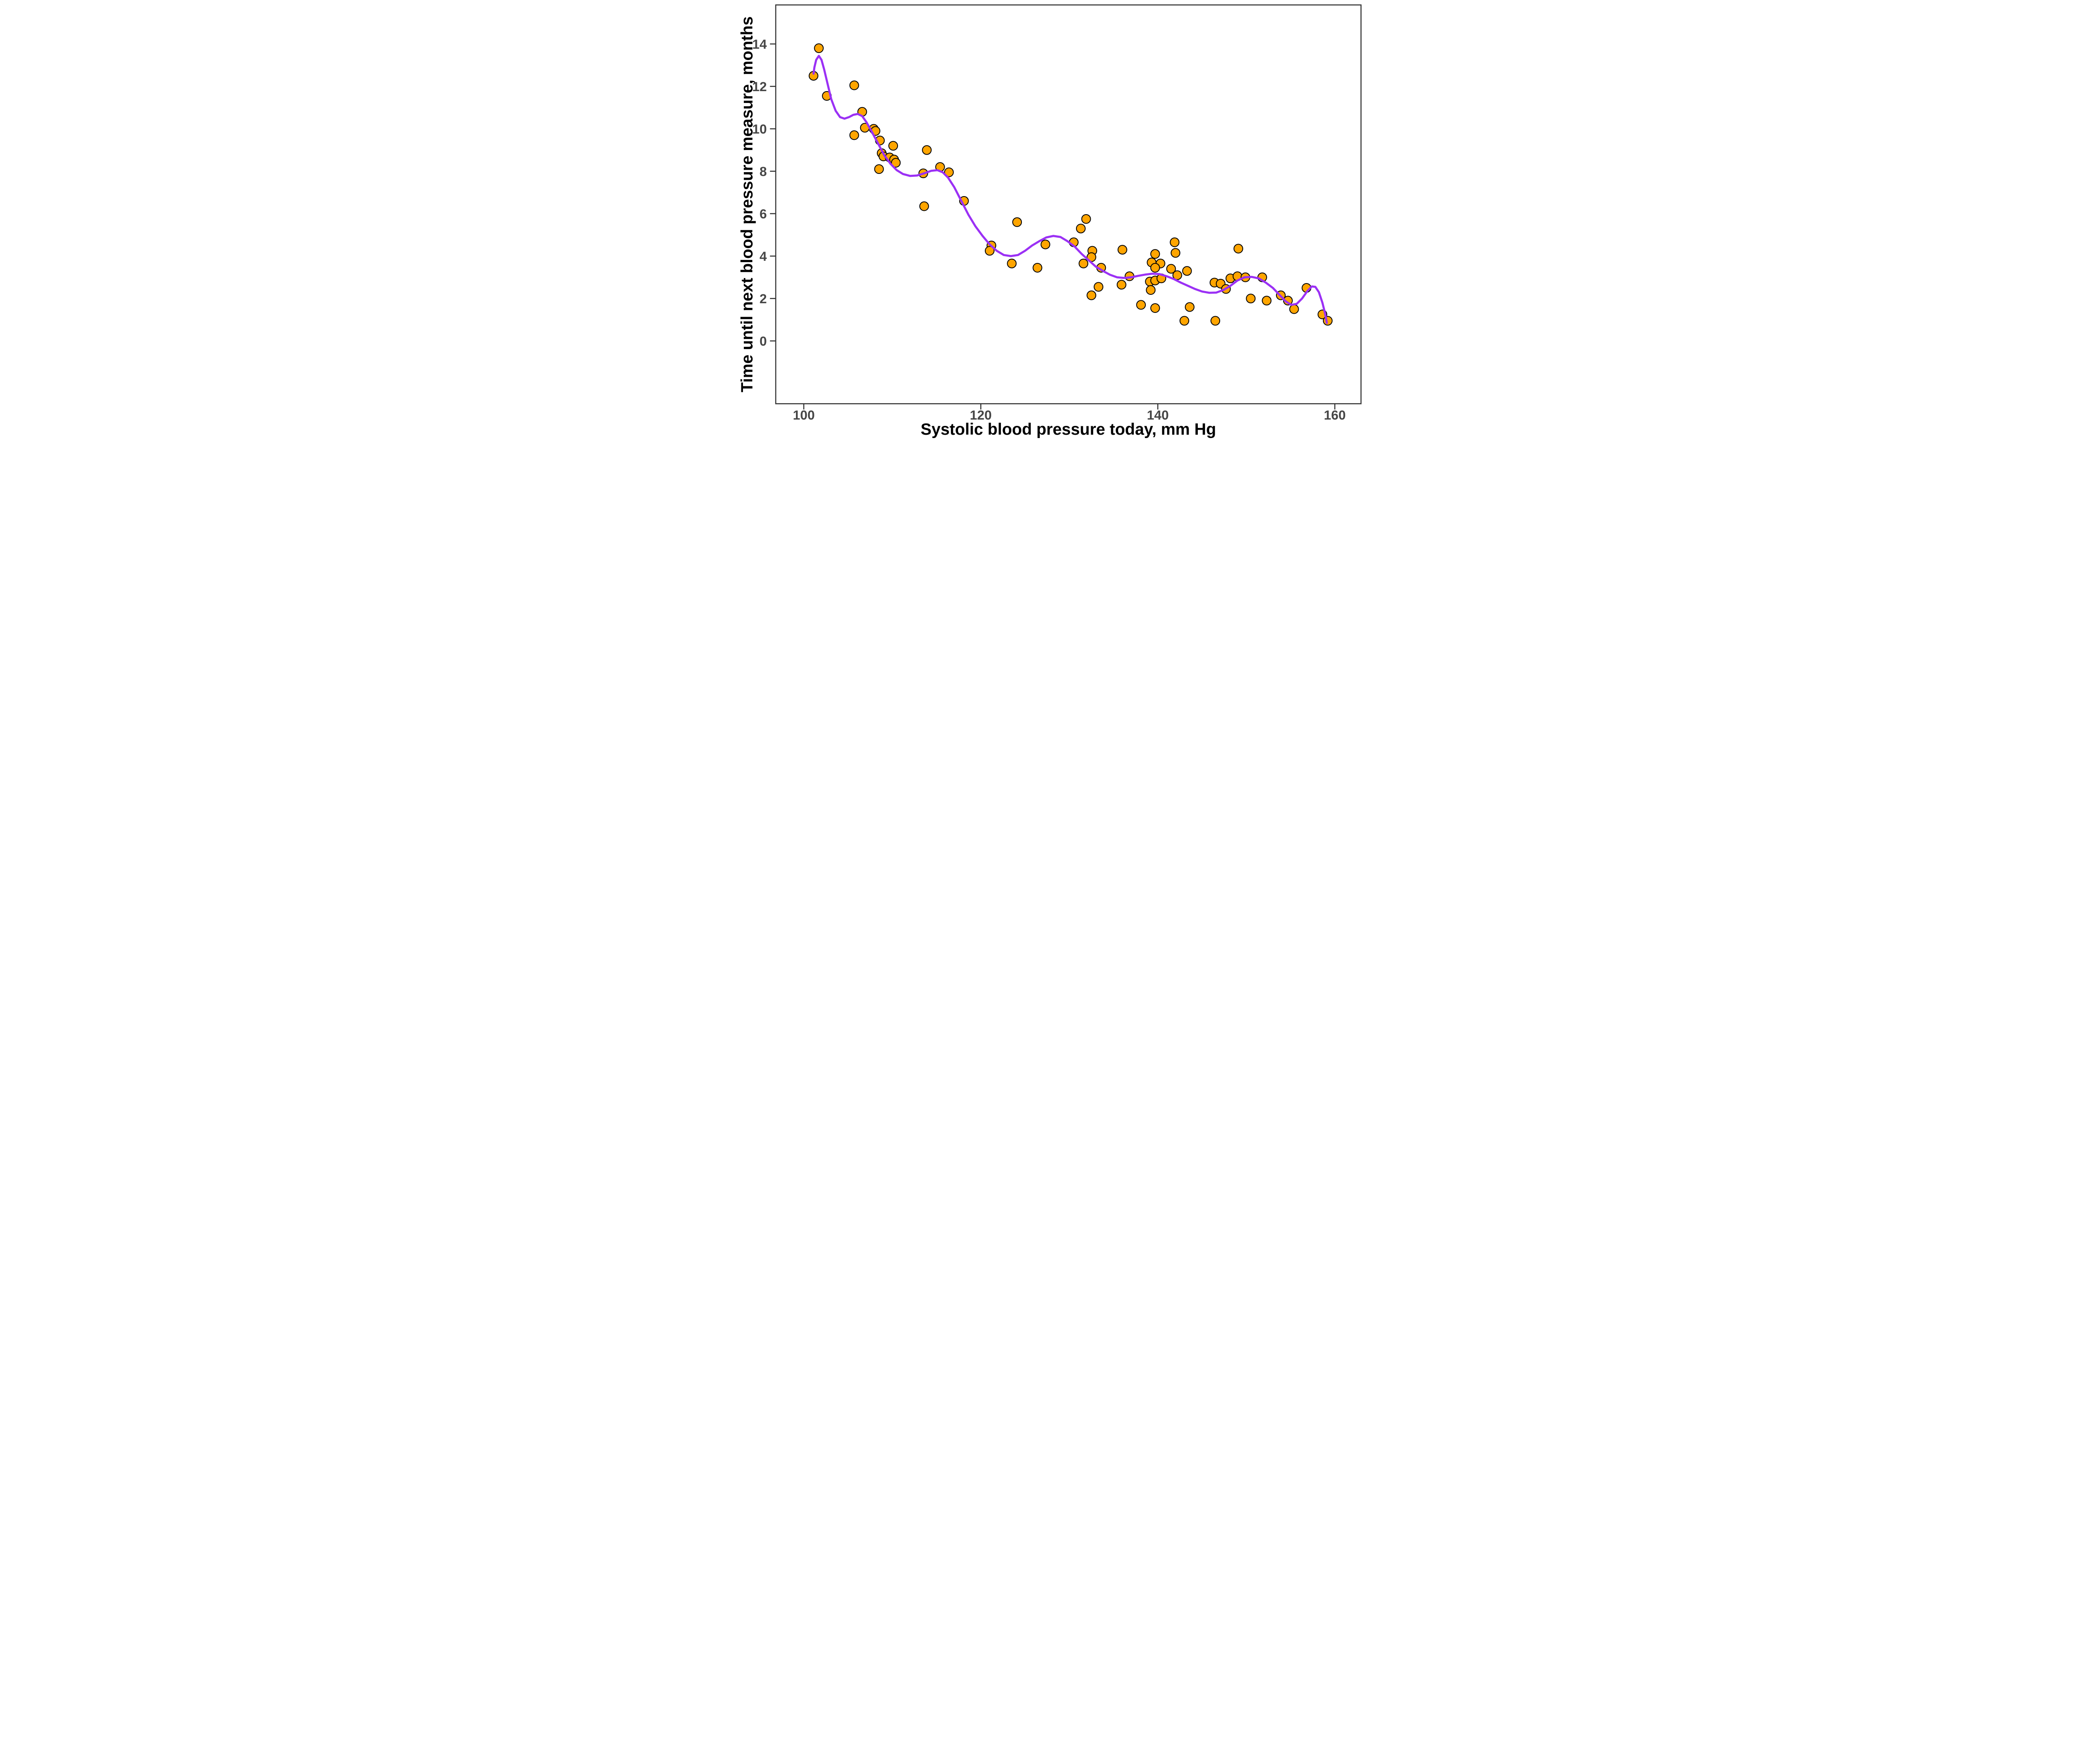 Image resolution: width=2100 pixels, height=1764 pixels. I want to click on x-tick-label: 160, so click(1335, 415).